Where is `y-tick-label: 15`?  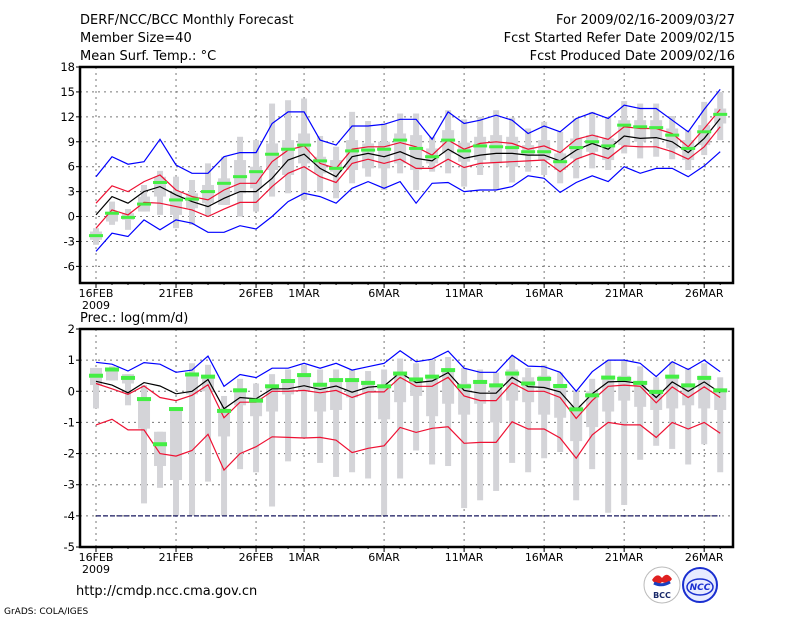 y-tick-label: 15 is located at coordinates (67, 92).